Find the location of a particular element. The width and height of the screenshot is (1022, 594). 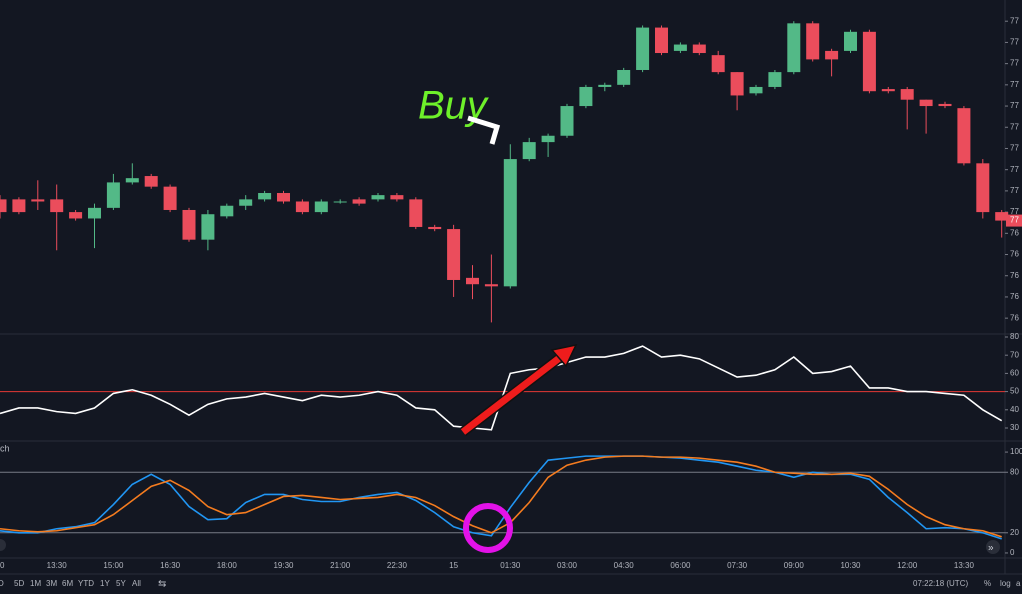

x-tick-label: 21:00 is located at coordinates (340, 565).